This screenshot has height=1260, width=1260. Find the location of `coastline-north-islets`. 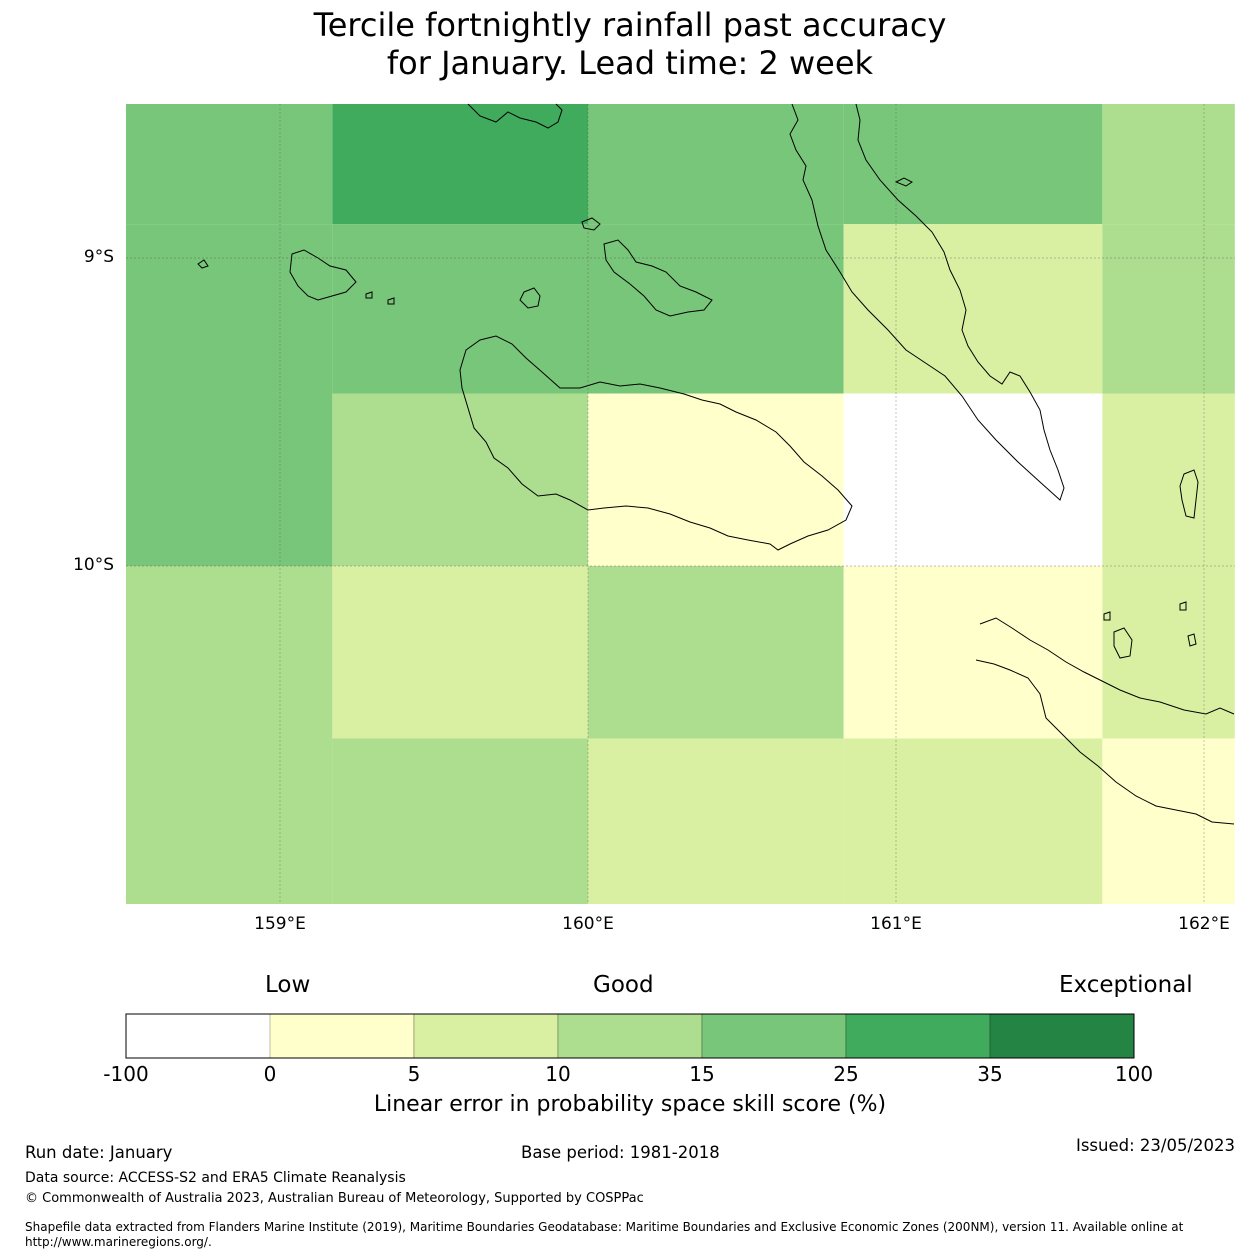

coastline-north-islets is located at coordinates (515, 116).